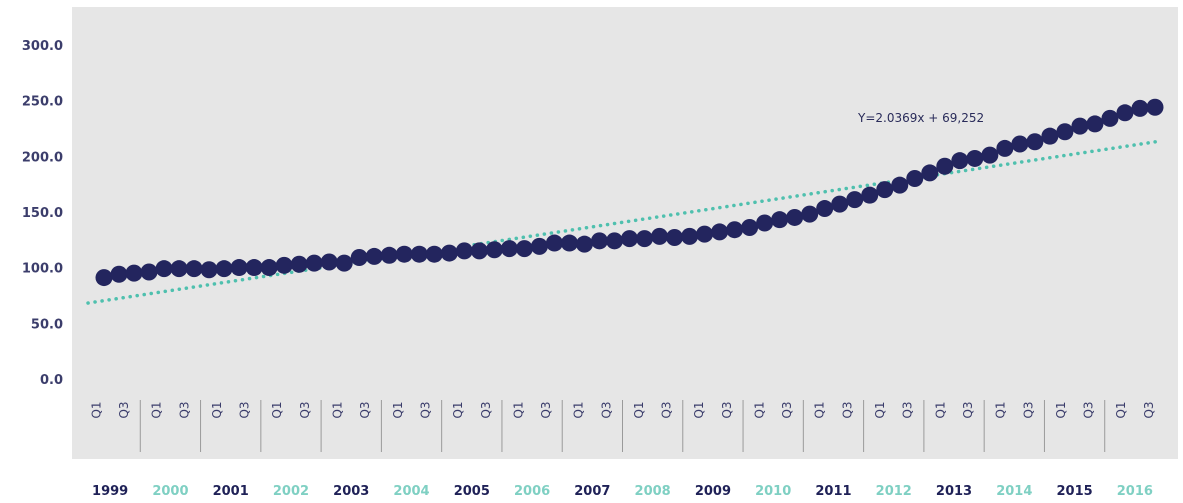 Image resolution: width=1183 pixels, height=503 pixels. What do you see at coordinates (472, 491) in the screenshot?
I see `x-year-label: 2005` at bounding box center [472, 491].